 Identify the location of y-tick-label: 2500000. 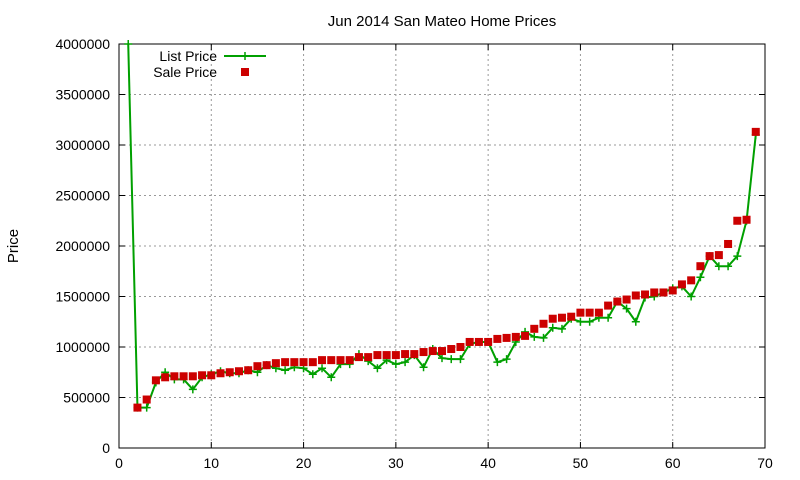
(82, 196).